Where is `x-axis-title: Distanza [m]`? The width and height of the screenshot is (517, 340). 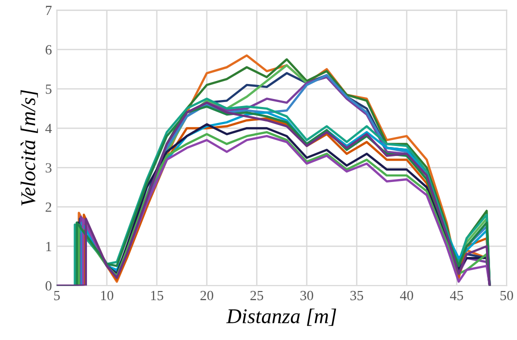 x-axis-title: Distanza [m] is located at coordinates (281, 317).